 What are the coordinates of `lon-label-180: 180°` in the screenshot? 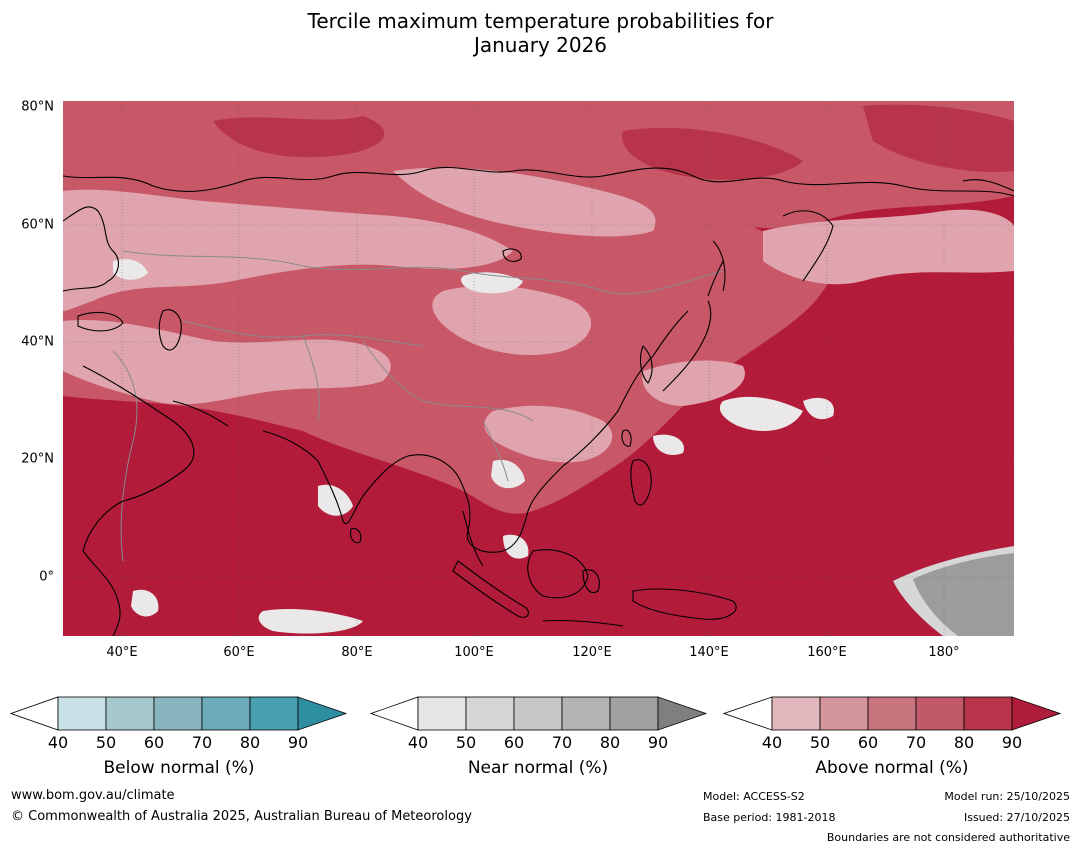 It's located at (944, 652).